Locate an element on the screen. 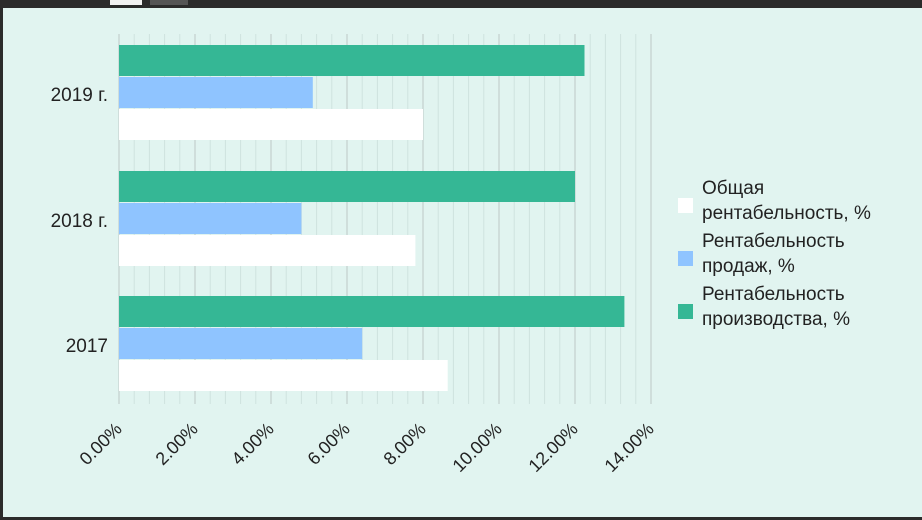 The width and height of the screenshot is (922, 520). x-tick-label: 6.00% is located at coordinates (329, 444).